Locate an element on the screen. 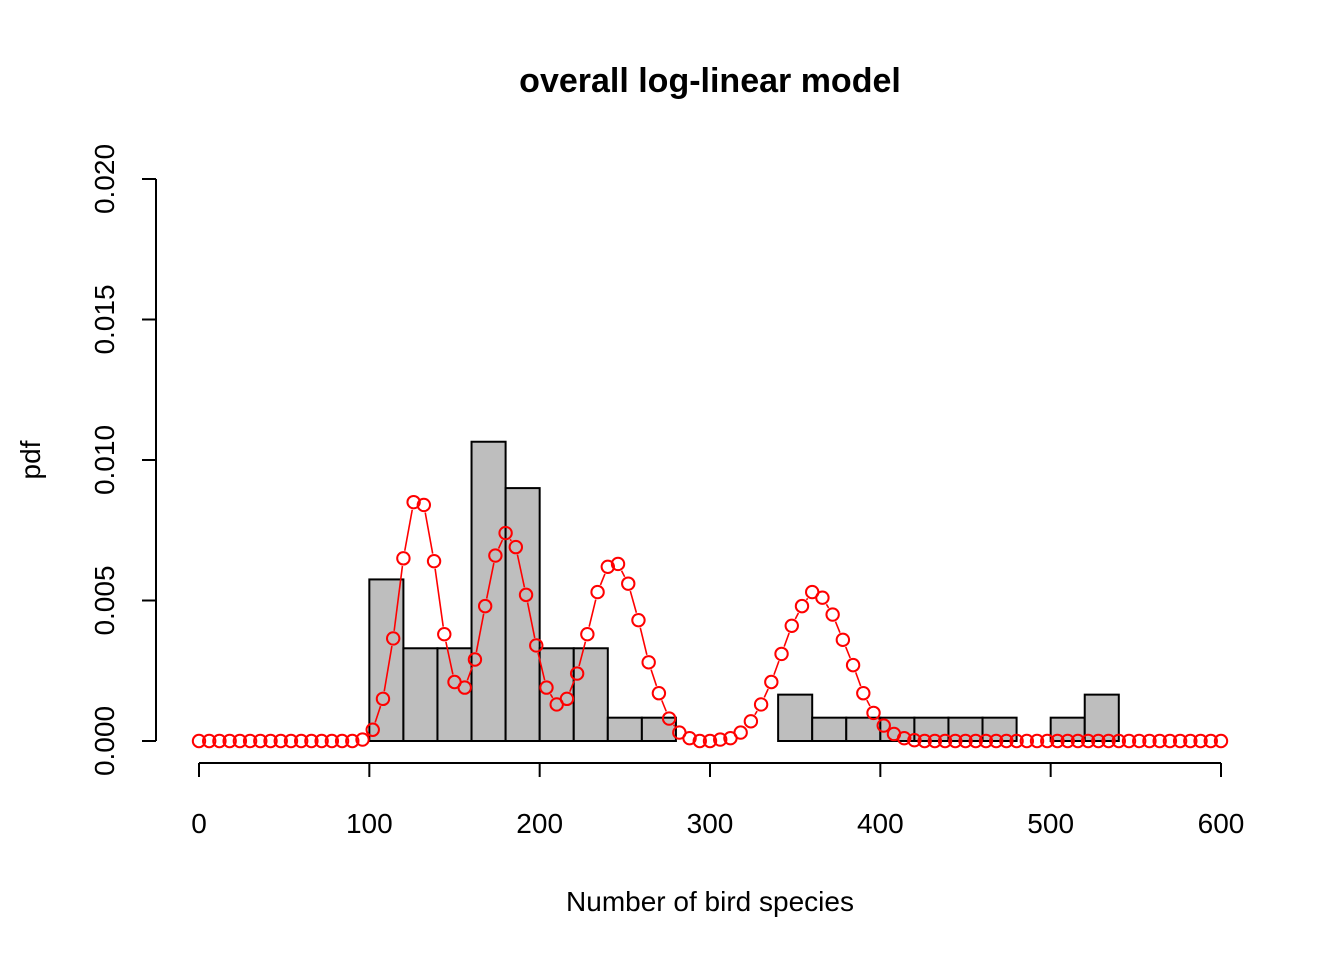 Image resolution: width=1344 pixels, height=960 pixels. y-tick-label: 0.000 is located at coordinates (104, 741).